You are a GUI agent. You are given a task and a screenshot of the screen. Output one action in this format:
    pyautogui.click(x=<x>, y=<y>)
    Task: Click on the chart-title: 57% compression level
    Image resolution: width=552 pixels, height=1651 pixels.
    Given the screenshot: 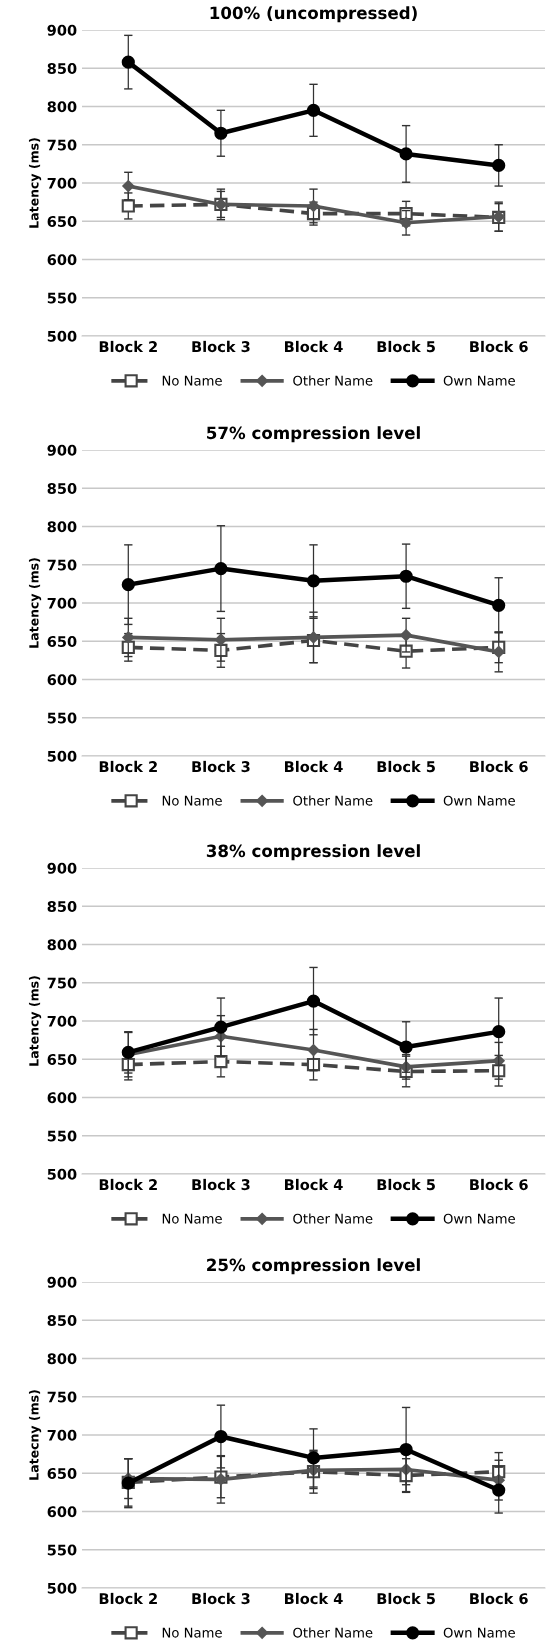 What is the action you would take?
    pyautogui.click(x=313, y=434)
    